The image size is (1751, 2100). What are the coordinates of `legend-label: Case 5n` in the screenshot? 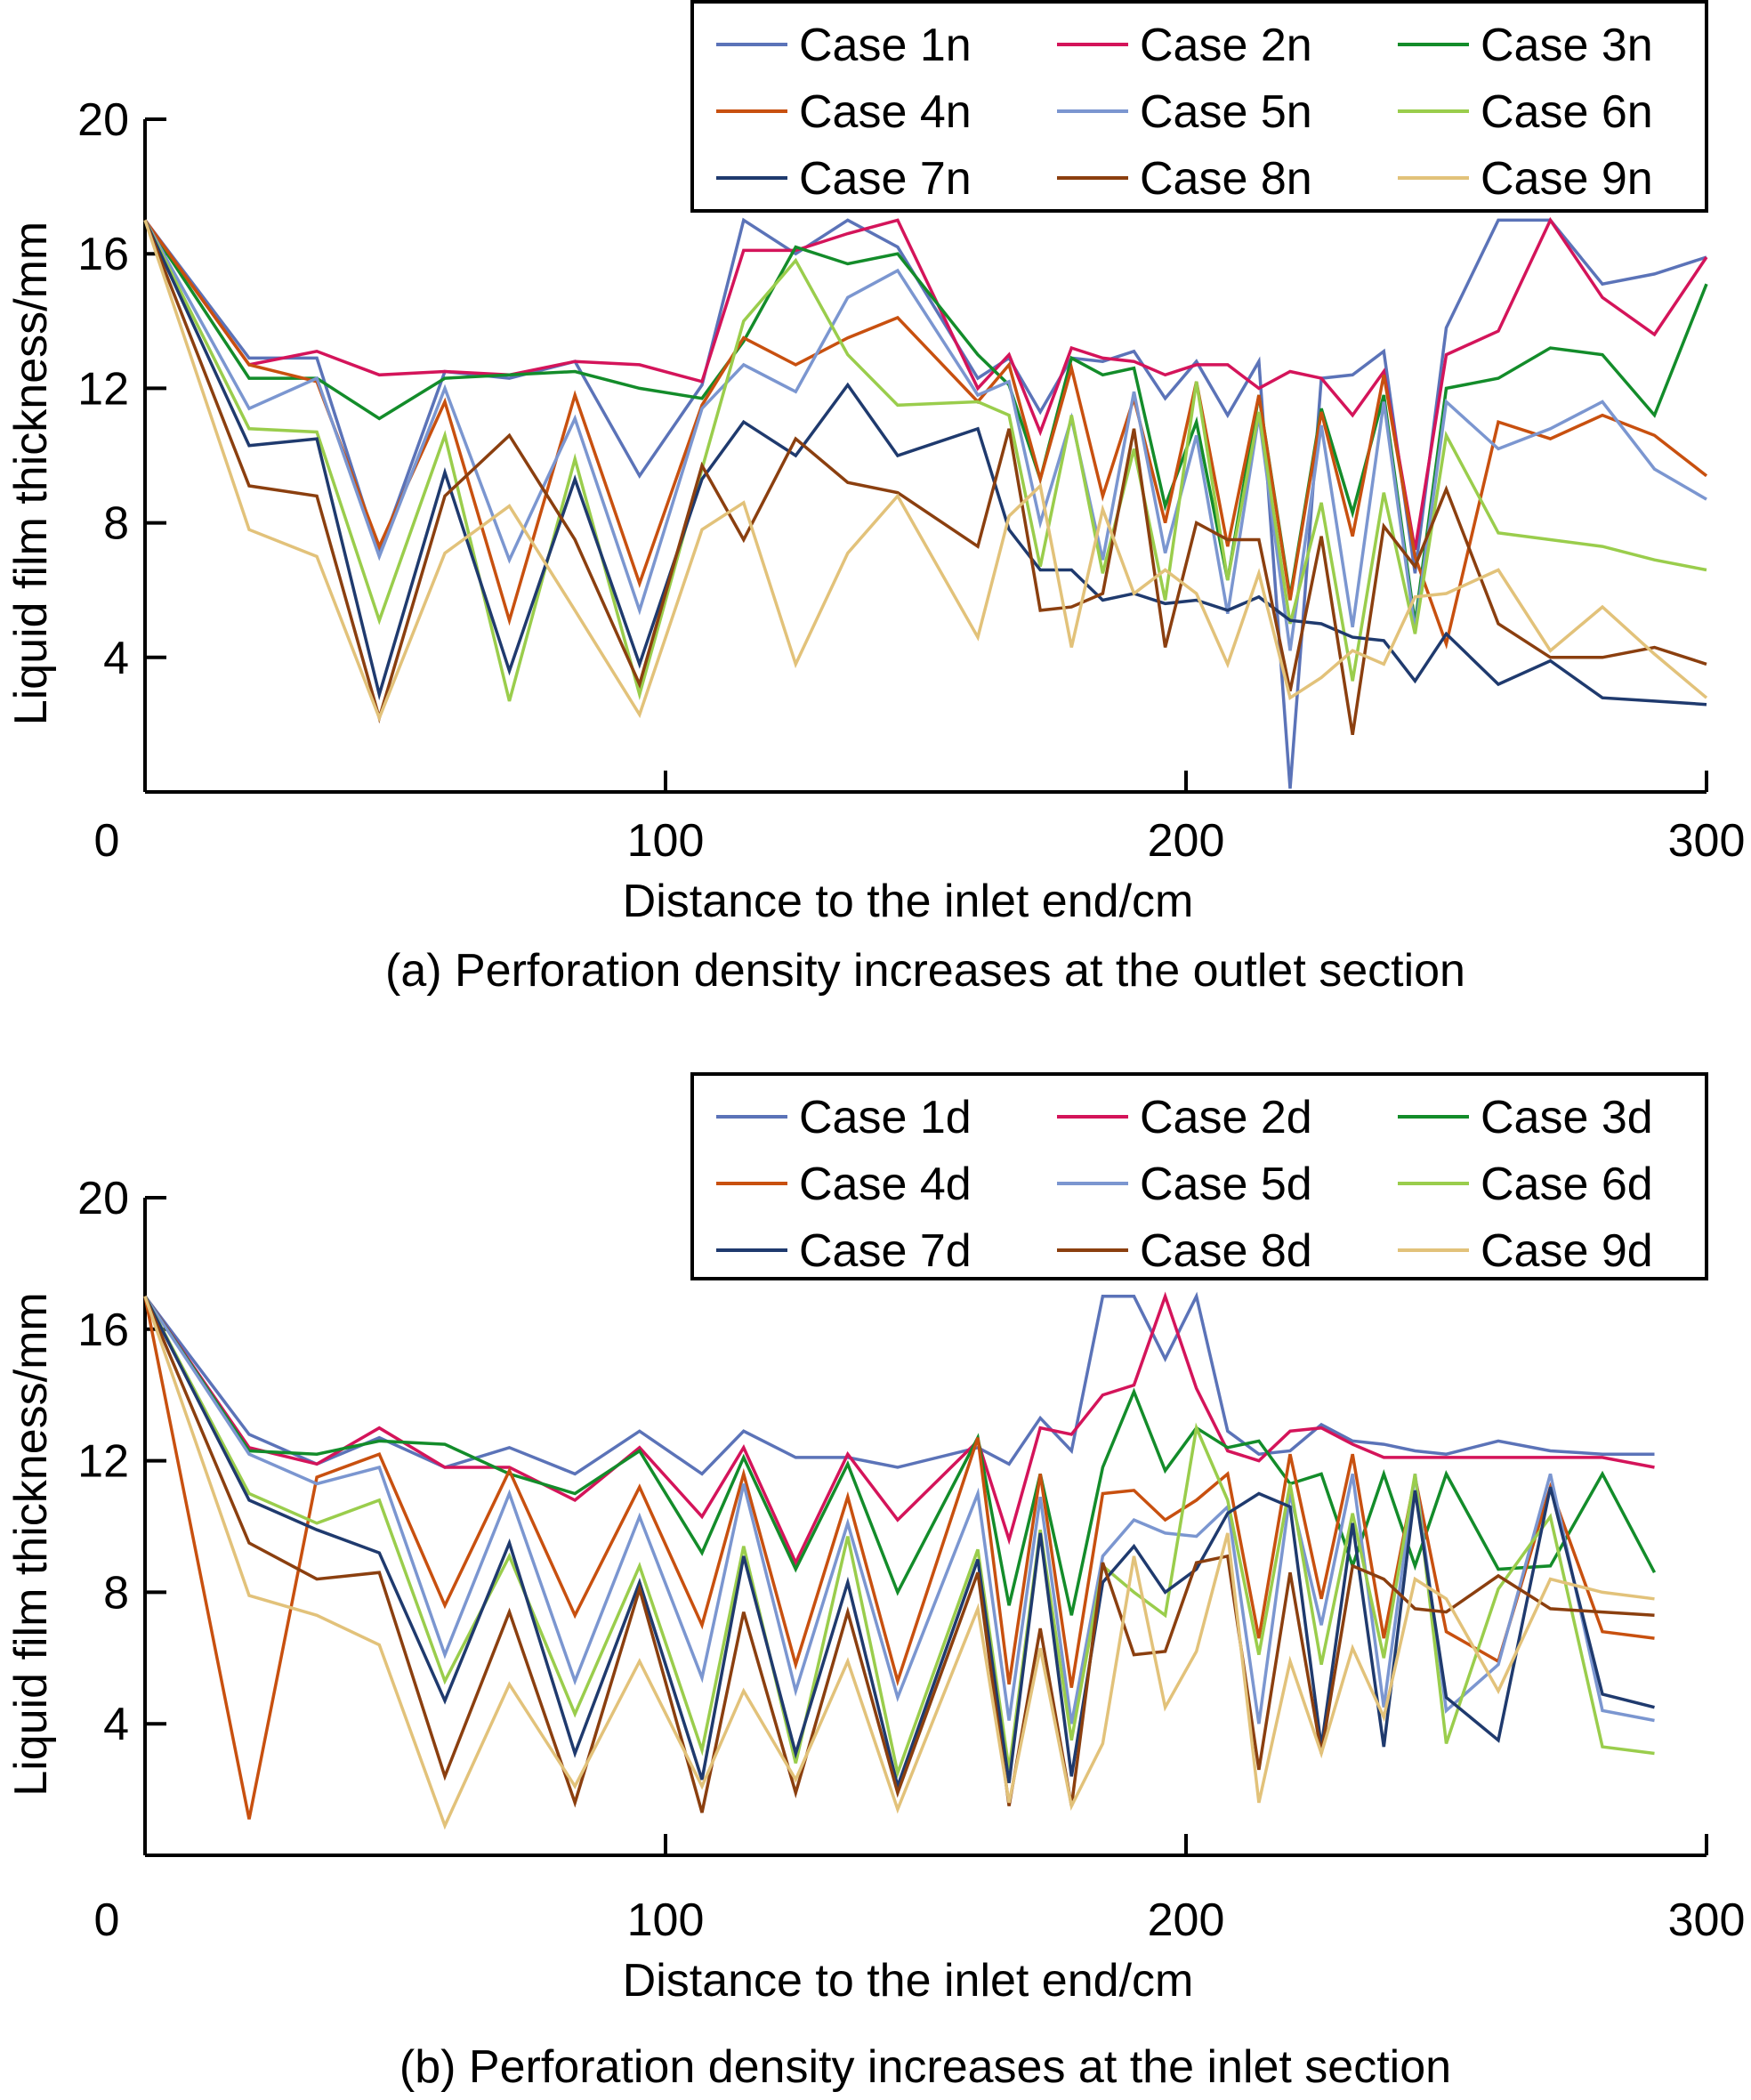 It's located at (1226, 112).